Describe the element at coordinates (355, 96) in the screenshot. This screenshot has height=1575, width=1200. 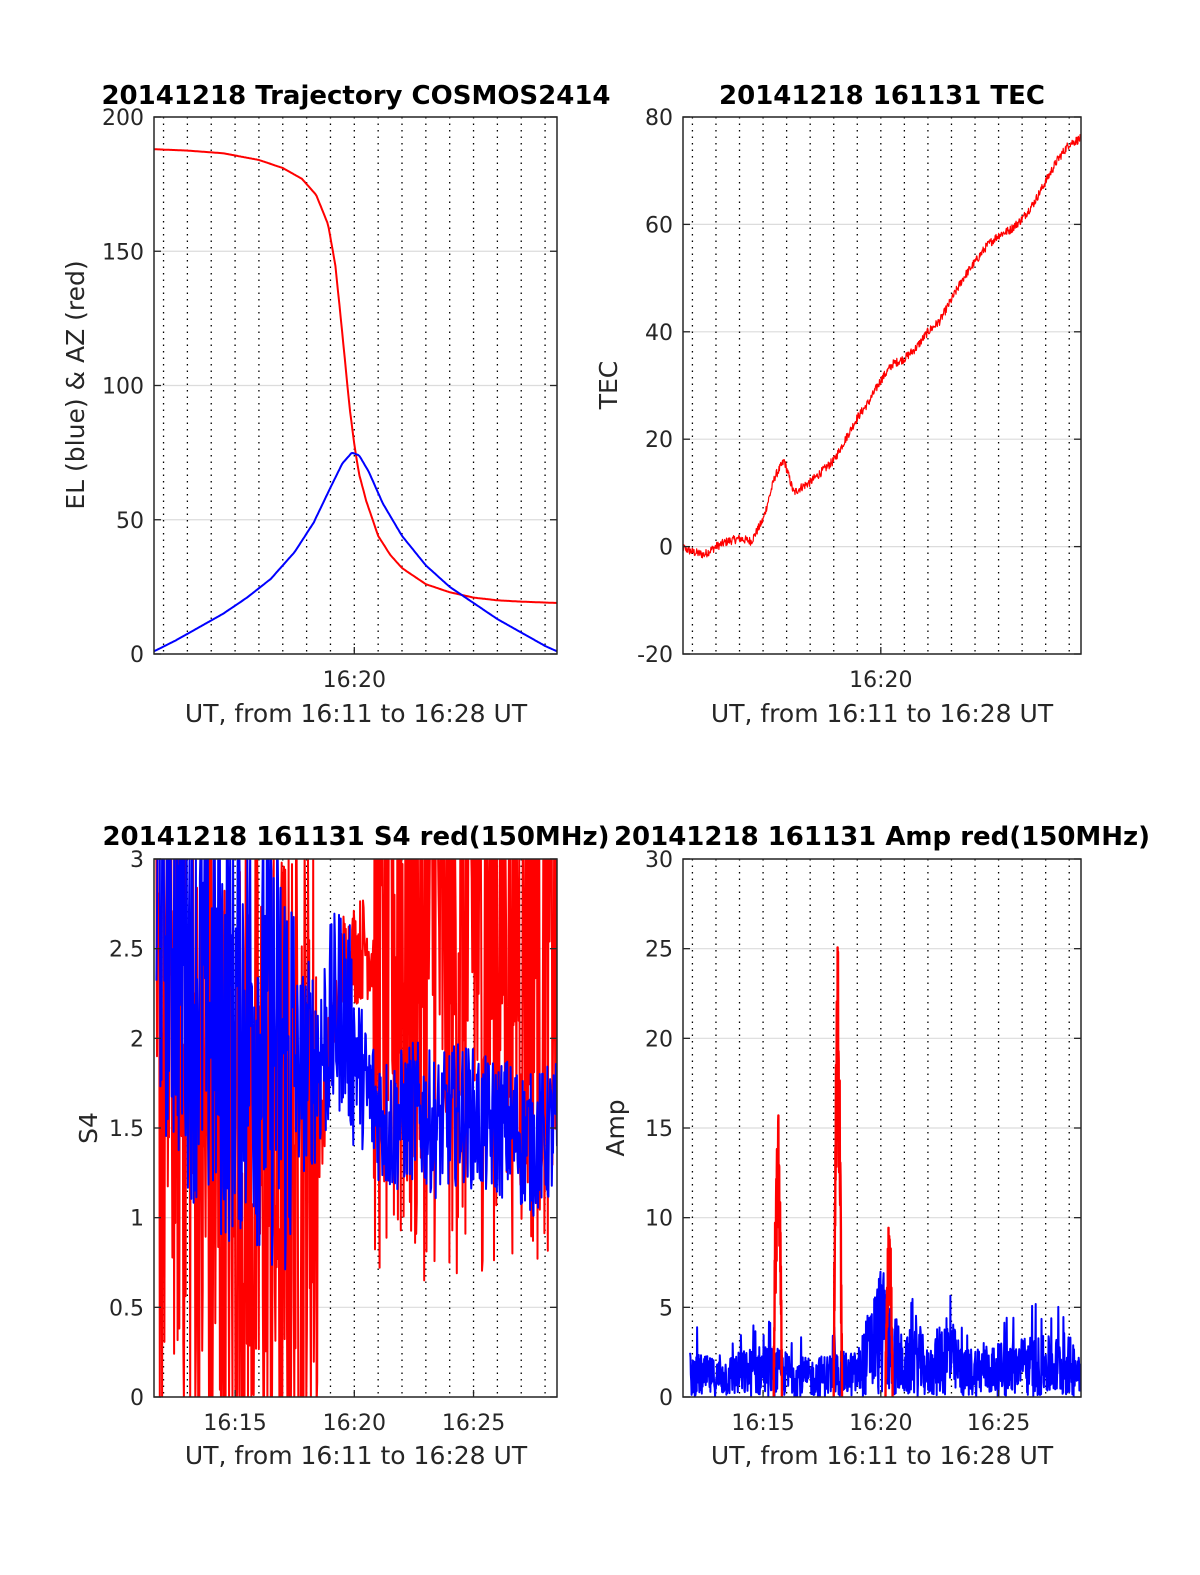
I see `trajectory-title: 20141218 Trajectory COSMOS2414` at that location.